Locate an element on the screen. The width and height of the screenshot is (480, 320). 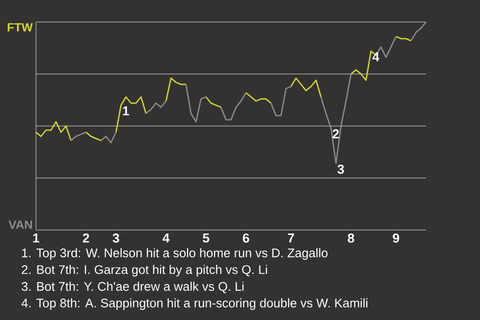
x-tick-label: 9 is located at coordinates (396, 238).